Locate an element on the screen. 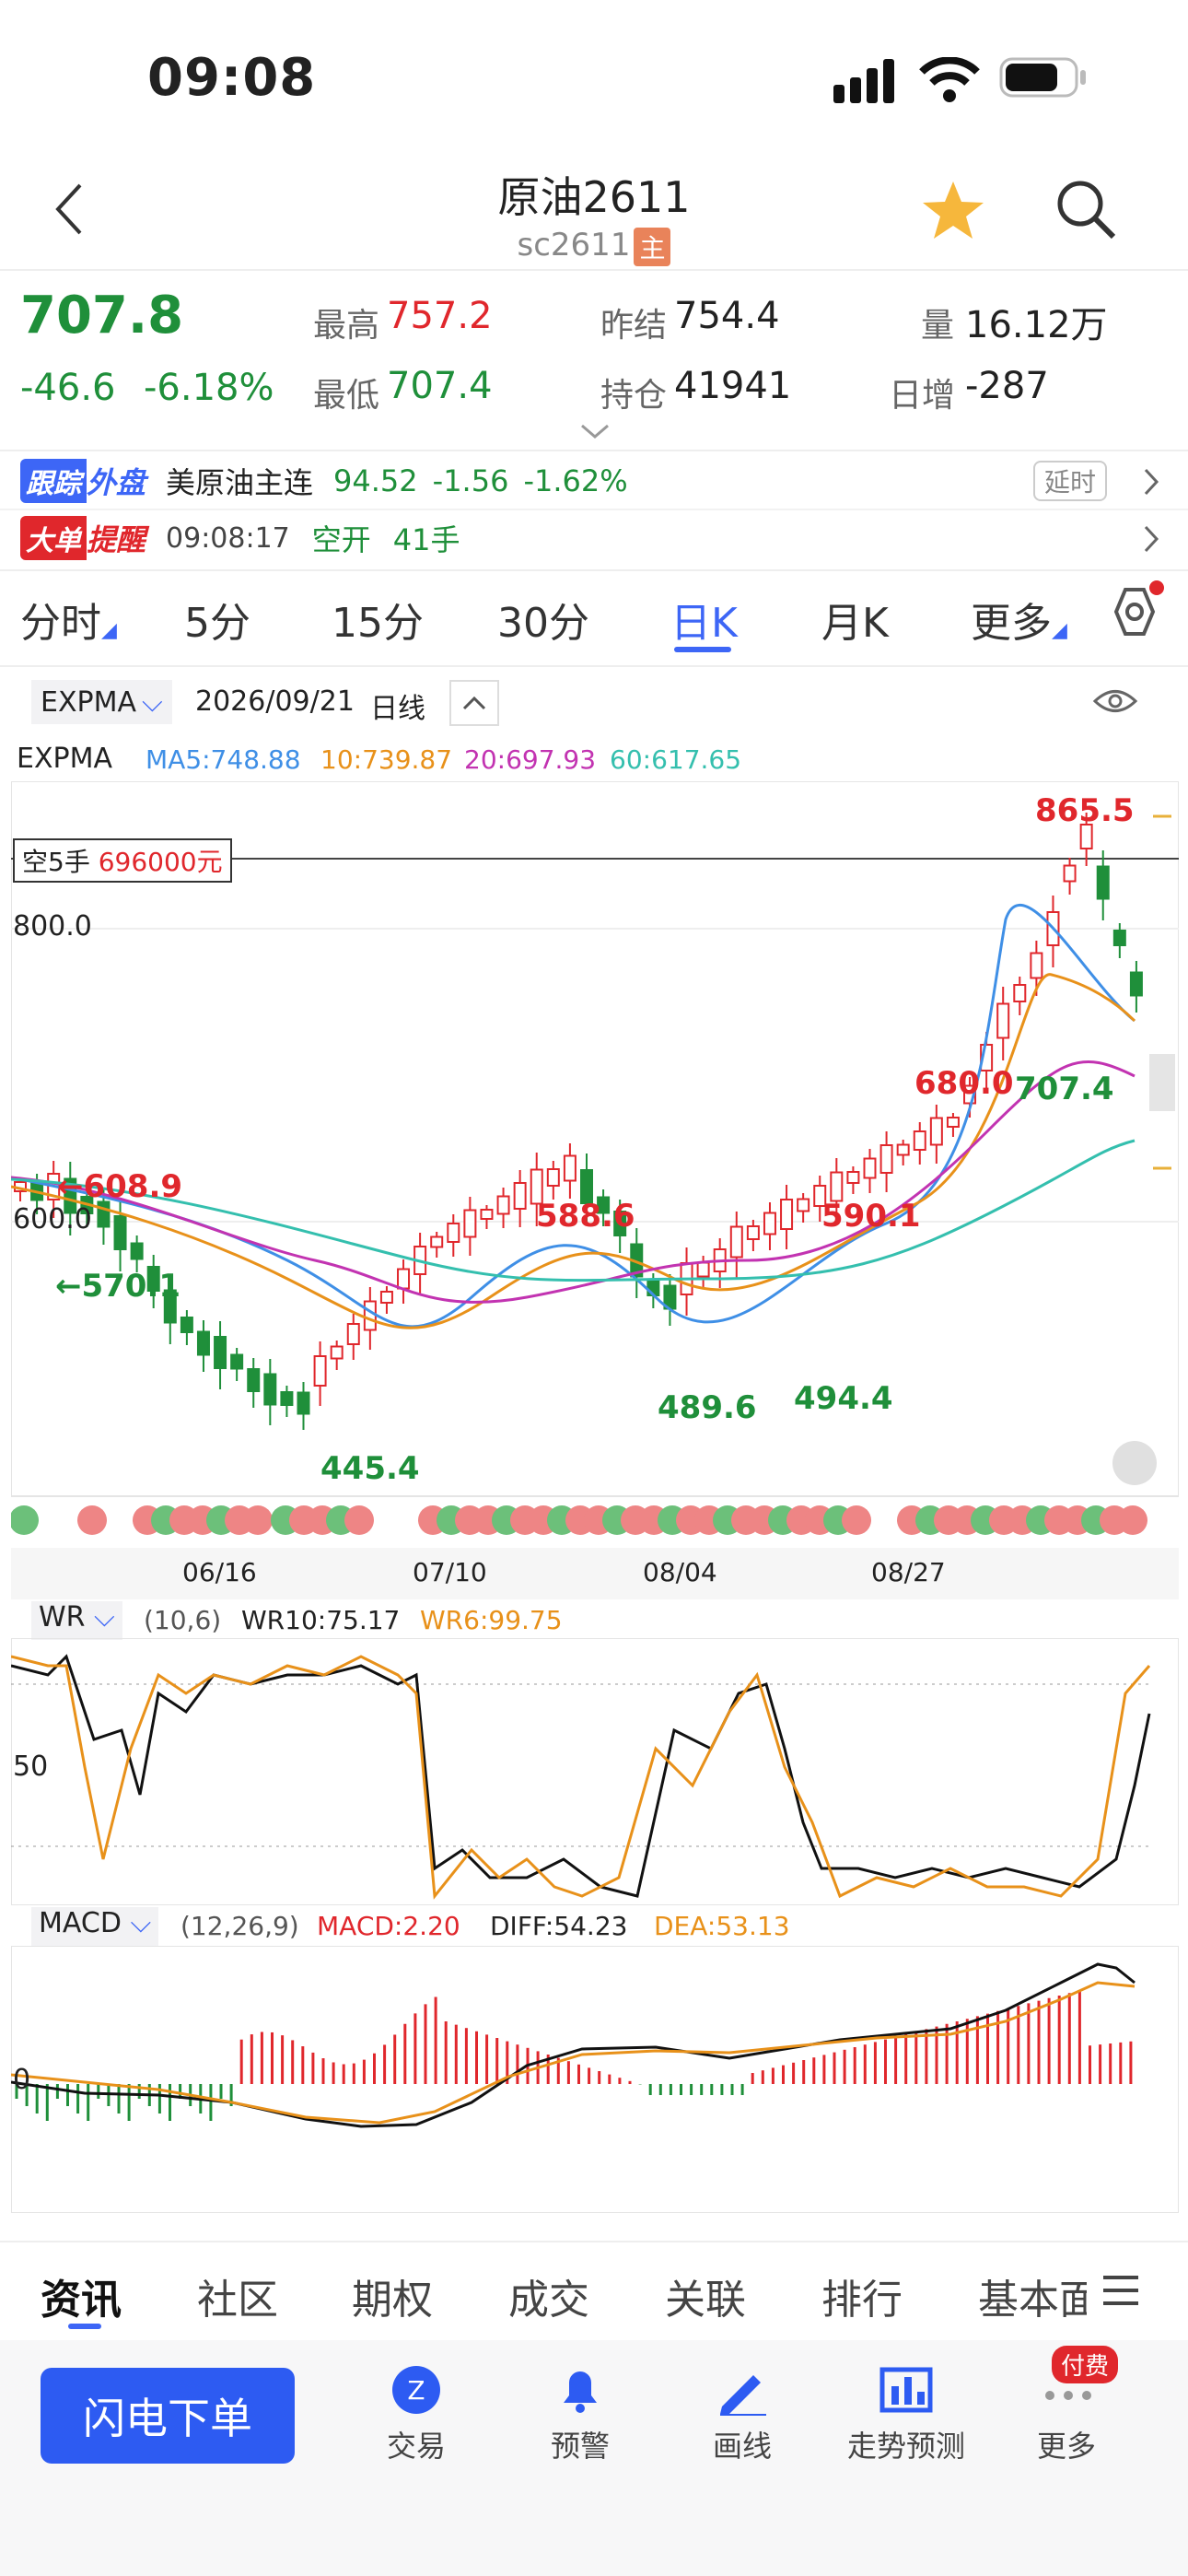 The width and height of the screenshot is (1188, 2576). tab-5min: 5分 is located at coordinates (217, 623).